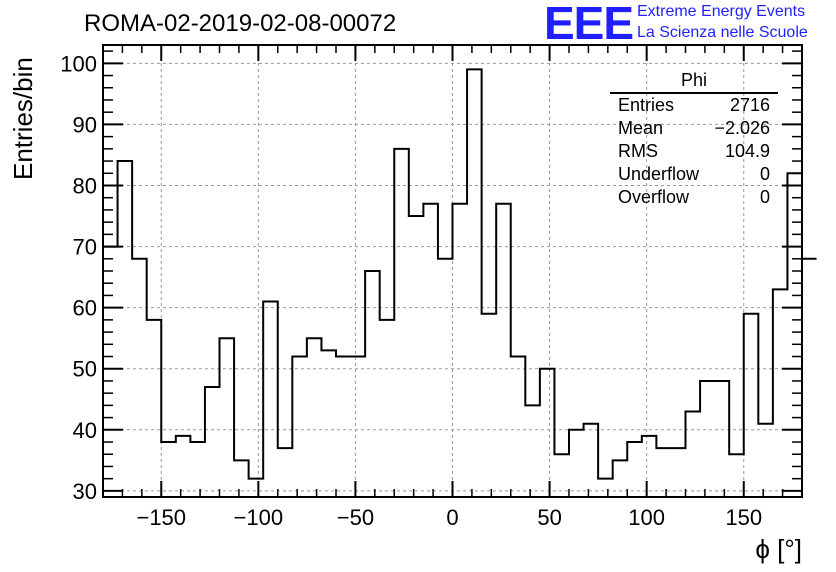 The height and width of the screenshot is (572, 836). What do you see at coordinates (721, 11) in the screenshot?
I see `brand-line-1: Extreme Energy Events` at bounding box center [721, 11].